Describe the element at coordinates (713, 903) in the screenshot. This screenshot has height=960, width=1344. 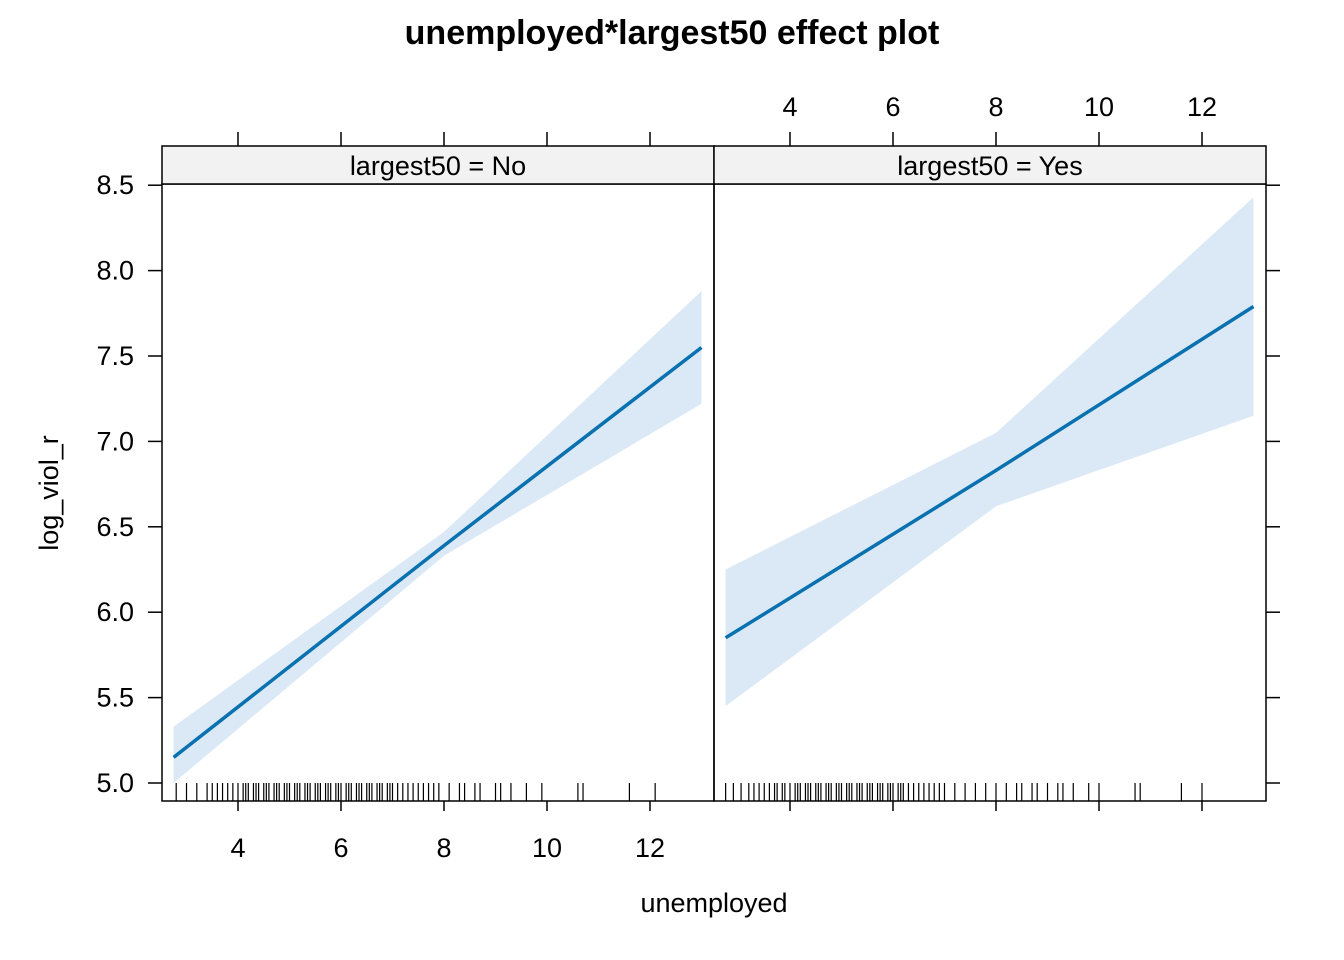
I see `x-axis-label: unemployed` at that location.